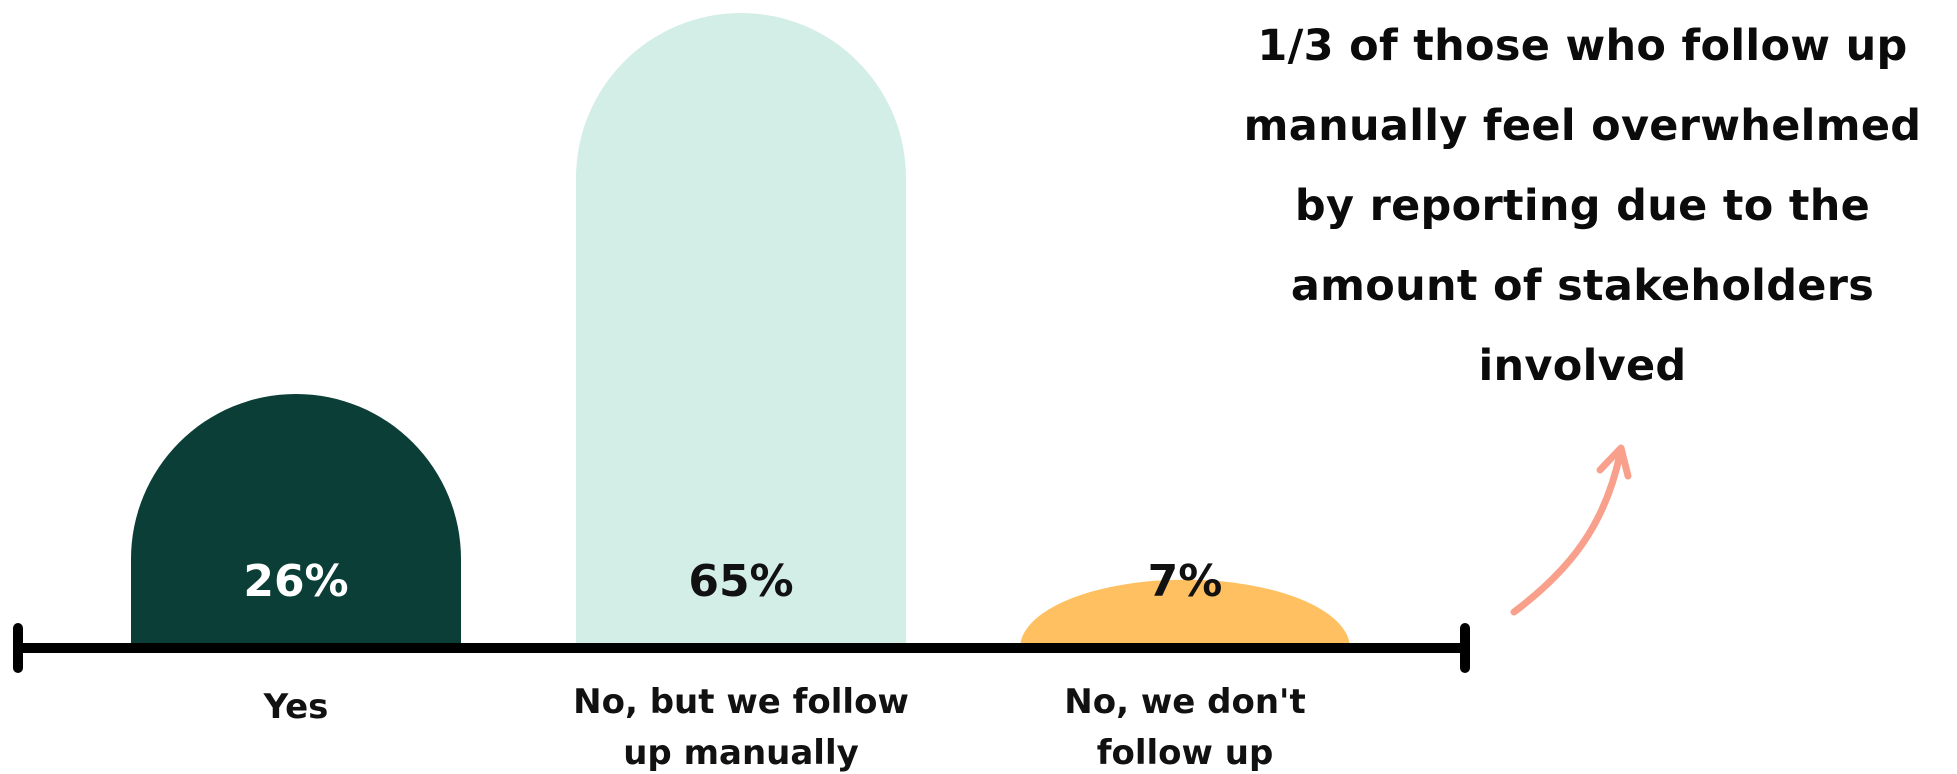  I want to click on data-label: 65%, so click(740, 581).